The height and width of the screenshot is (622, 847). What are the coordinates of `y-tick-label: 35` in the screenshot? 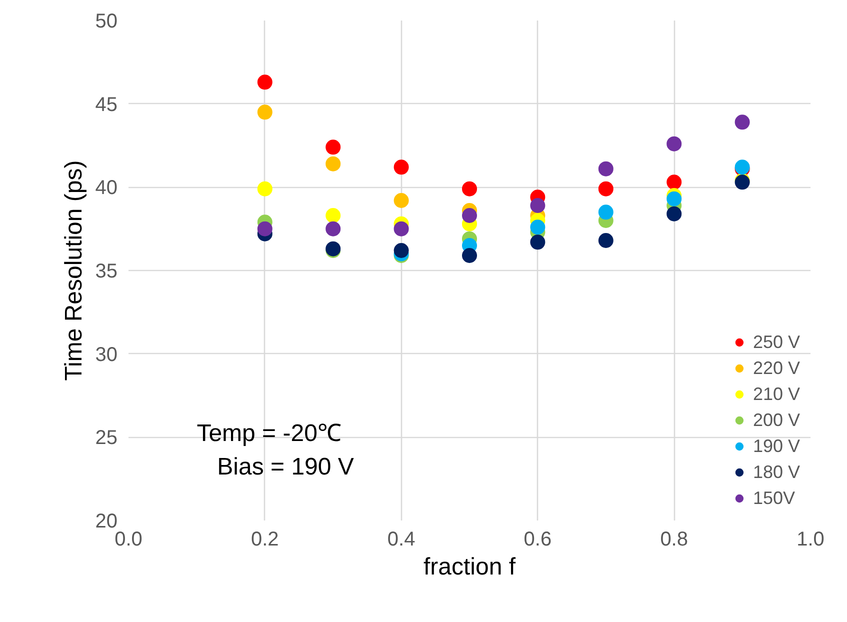 It's located at (106, 271).